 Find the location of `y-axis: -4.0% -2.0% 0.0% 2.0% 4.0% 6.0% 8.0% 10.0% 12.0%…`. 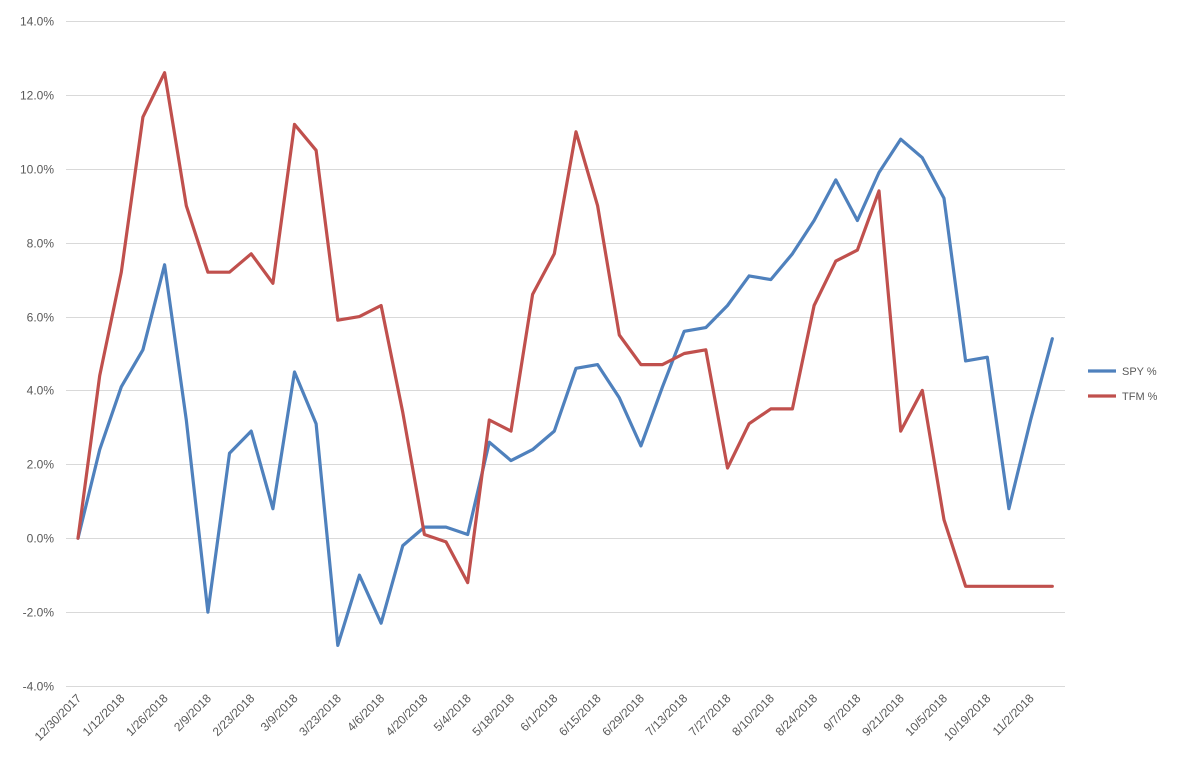

y-axis: -4.0% -2.0% 0.0% 2.0% 4.0% 6.0% 8.0% 10.0% 12.0%… is located at coordinates (37, 354).